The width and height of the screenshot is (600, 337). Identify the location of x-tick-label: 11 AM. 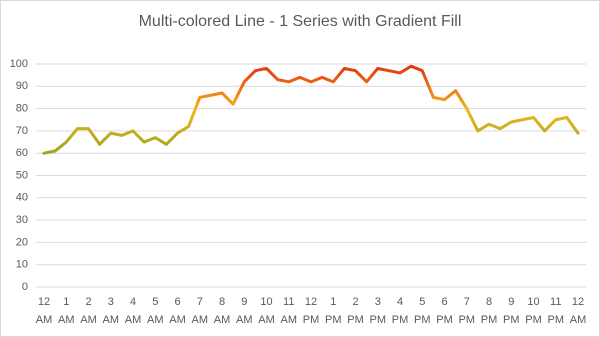
(289, 311).